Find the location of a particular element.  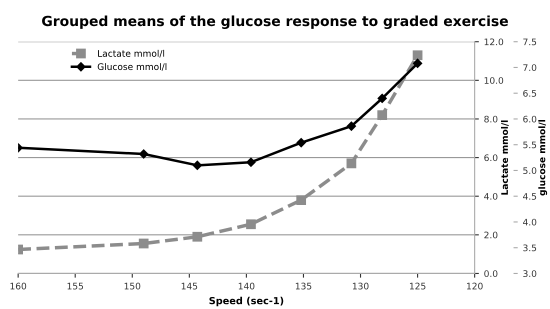

x-tick-label: 125 is located at coordinates (418, 286).